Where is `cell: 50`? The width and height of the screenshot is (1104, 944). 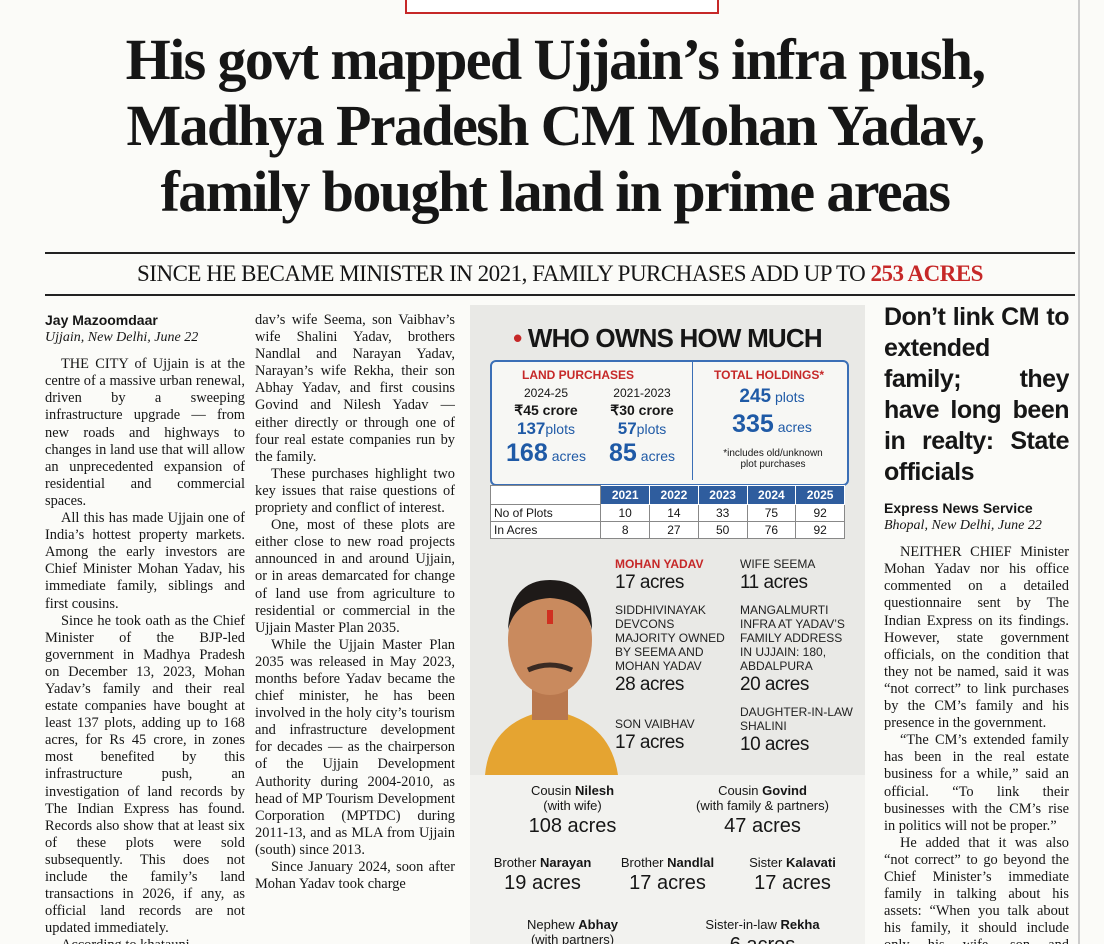
cell: 50 is located at coordinates (722, 530).